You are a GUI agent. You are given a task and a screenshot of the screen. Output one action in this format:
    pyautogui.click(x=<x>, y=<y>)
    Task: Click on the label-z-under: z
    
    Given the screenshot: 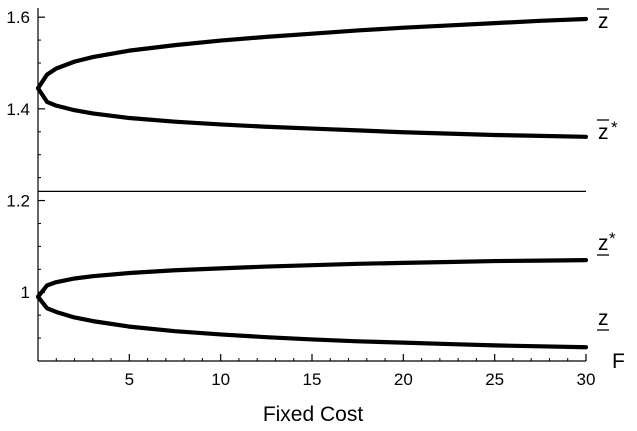 What is the action you would take?
    pyautogui.click(x=603, y=318)
    